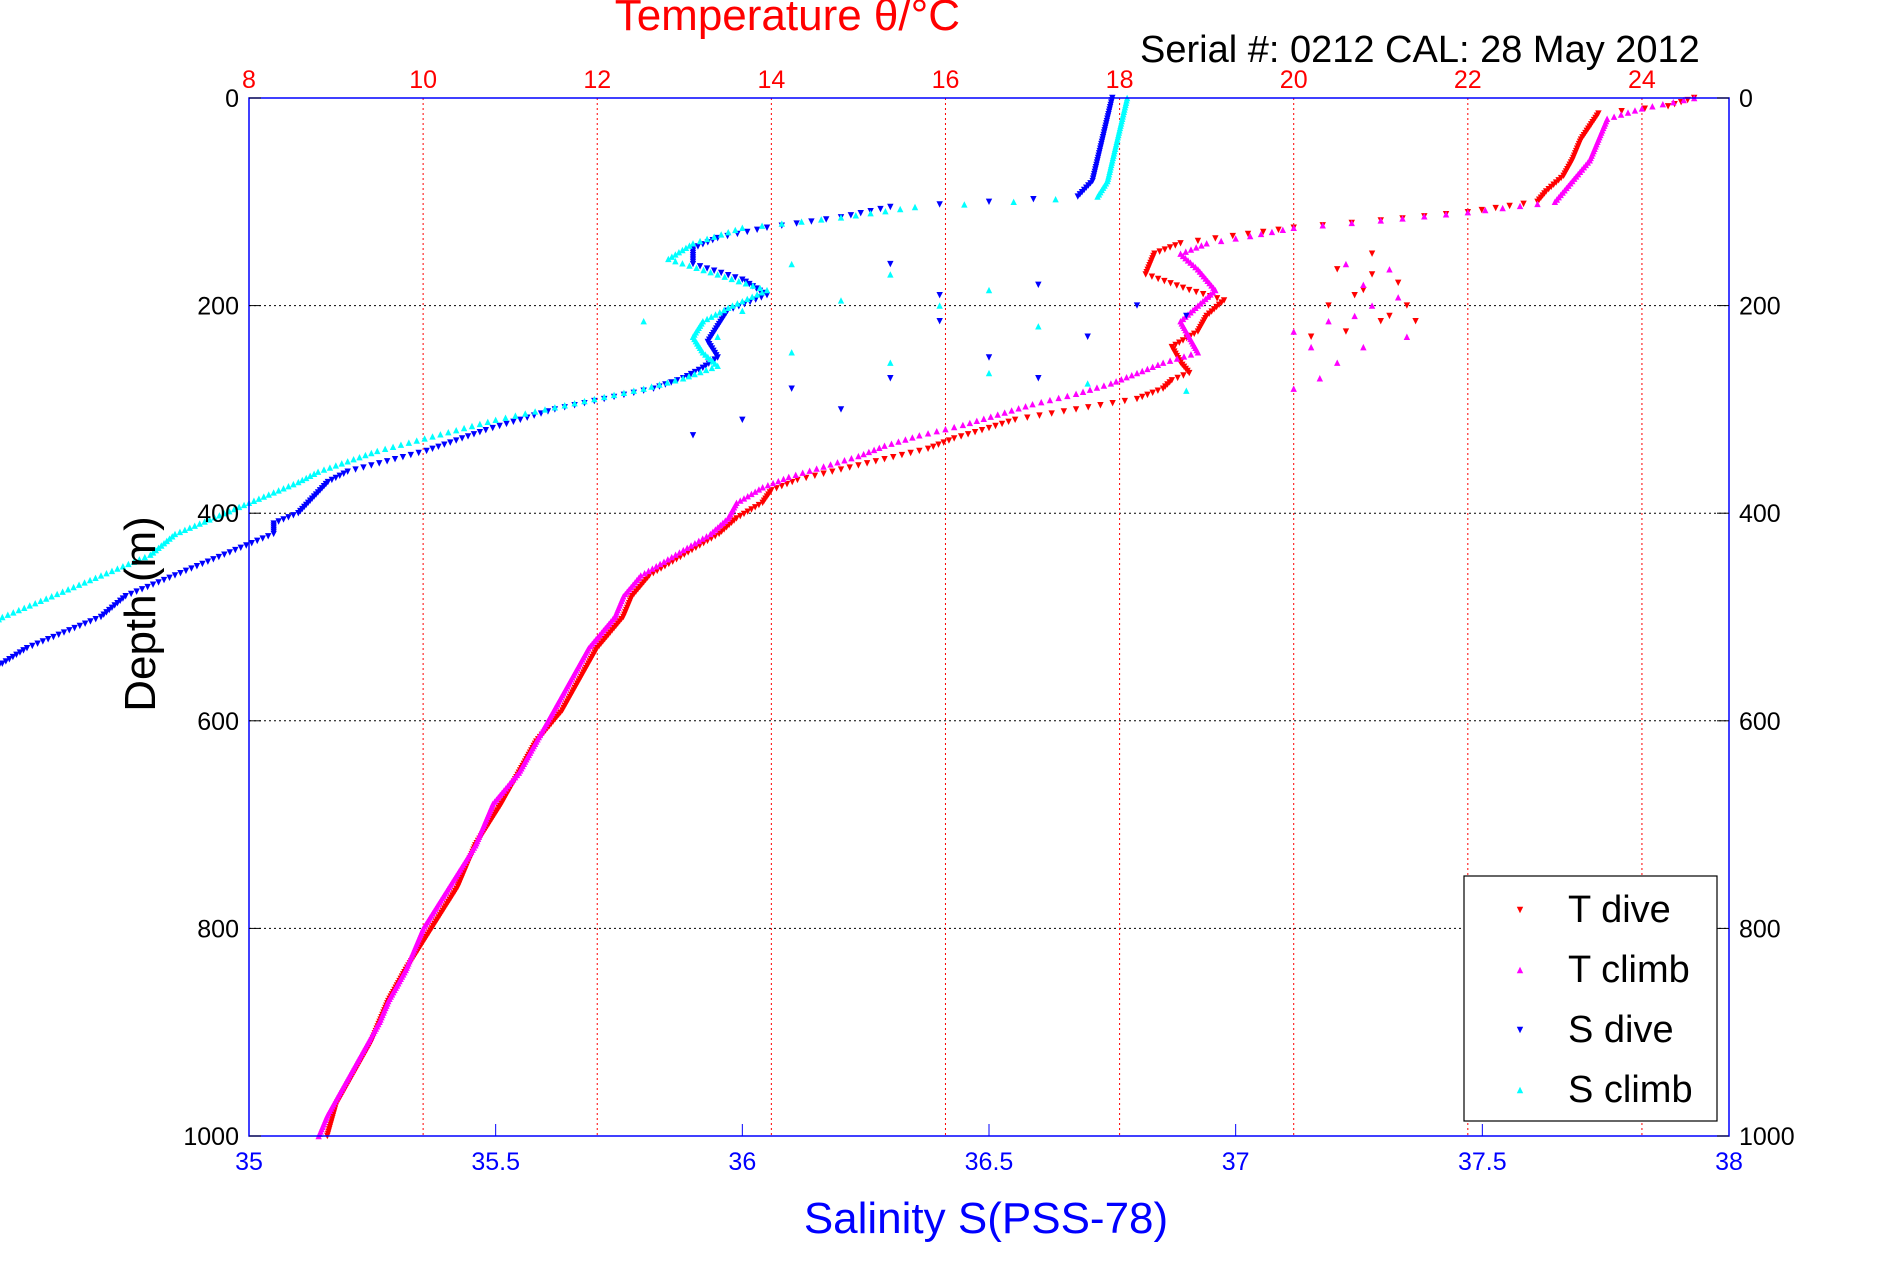 This screenshot has height=1262, width=1891. What do you see at coordinates (1630, 1090) in the screenshot?
I see `legend-label: S climb` at bounding box center [1630, 1090].